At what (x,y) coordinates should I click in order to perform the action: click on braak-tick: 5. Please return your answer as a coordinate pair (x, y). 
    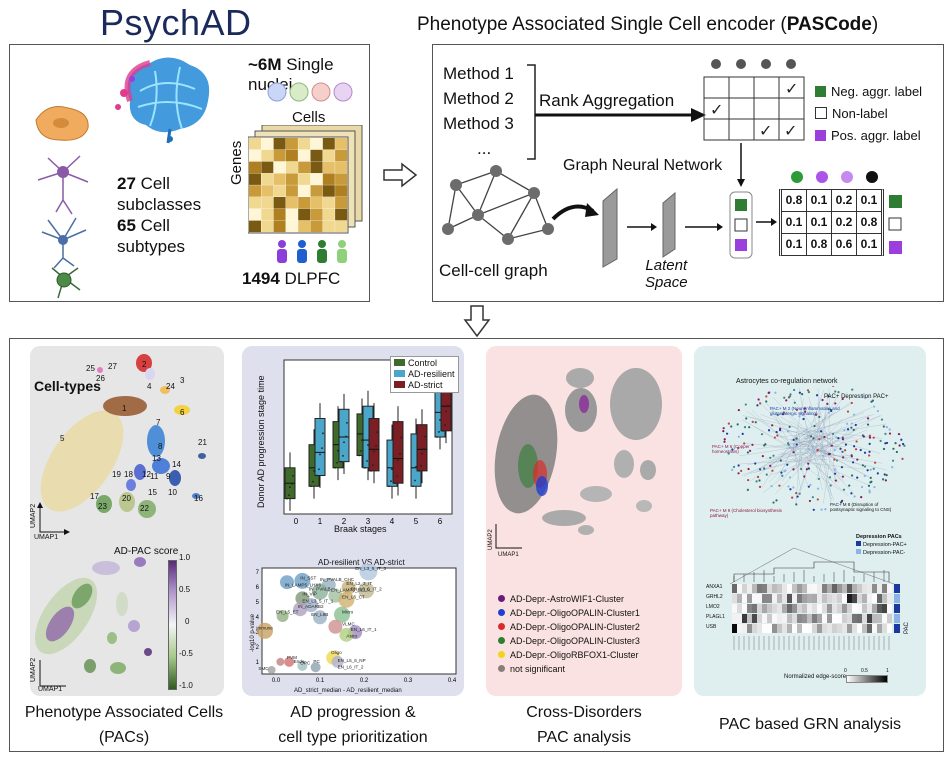
    Looking at the image, I should click on (416, 521).